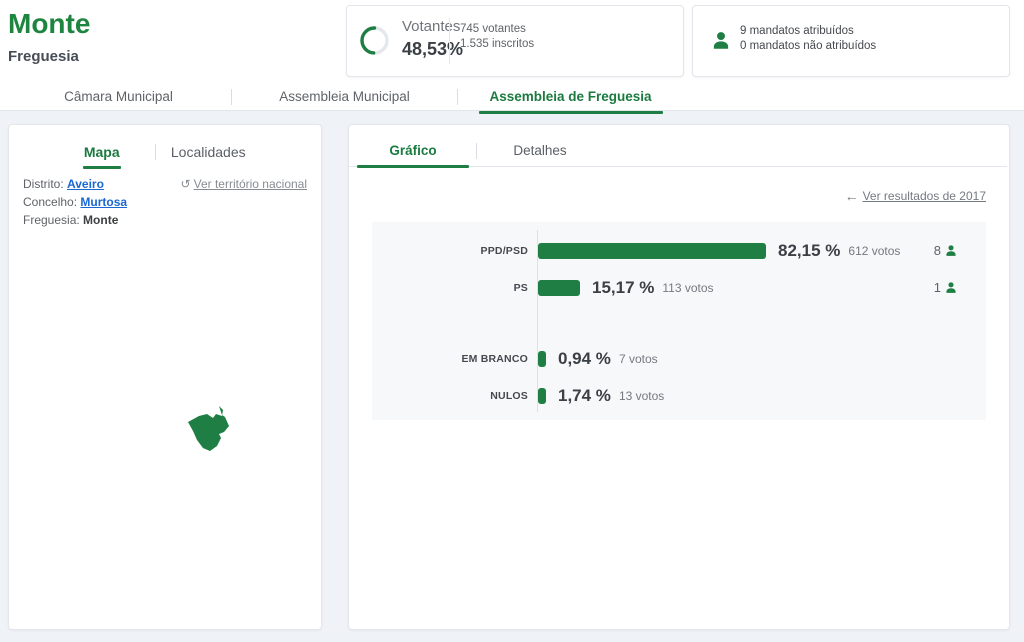 The width and height of the screenshot is (1024, 642). I want to click on percent-value: 82,15 %, so click(809, 250).